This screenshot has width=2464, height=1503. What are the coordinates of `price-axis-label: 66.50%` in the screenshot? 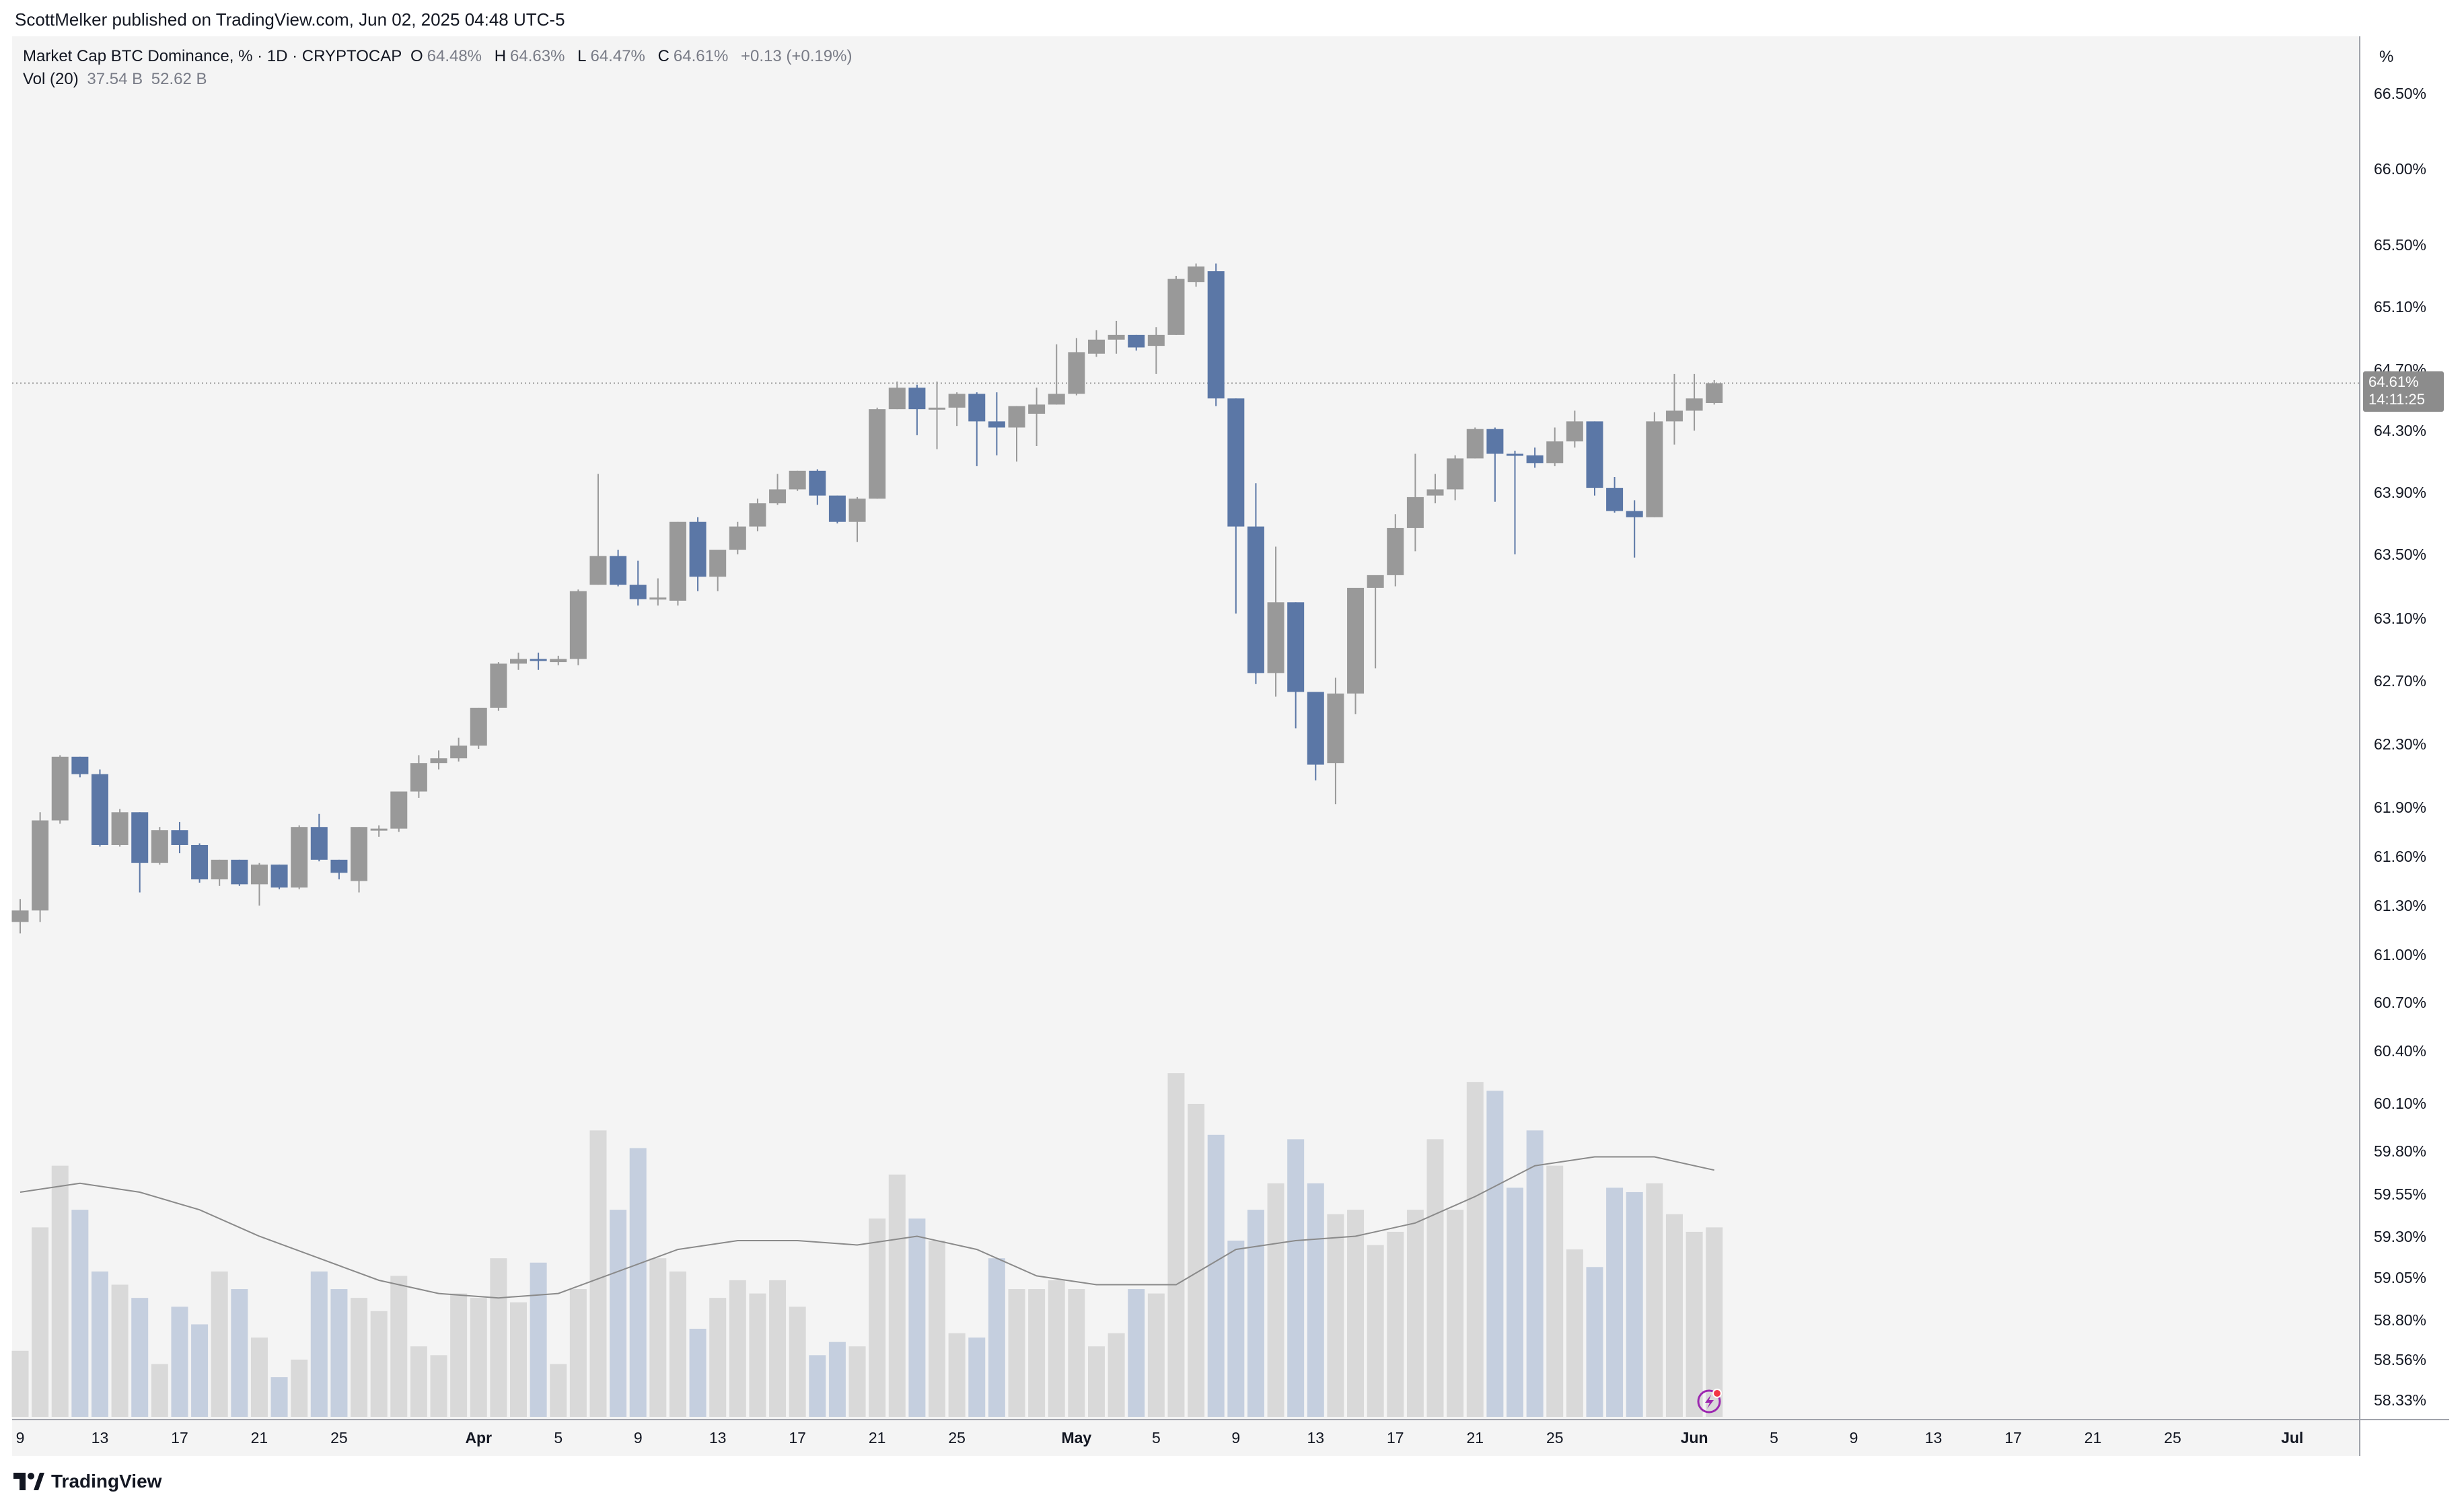 It's located at (2400, 93).